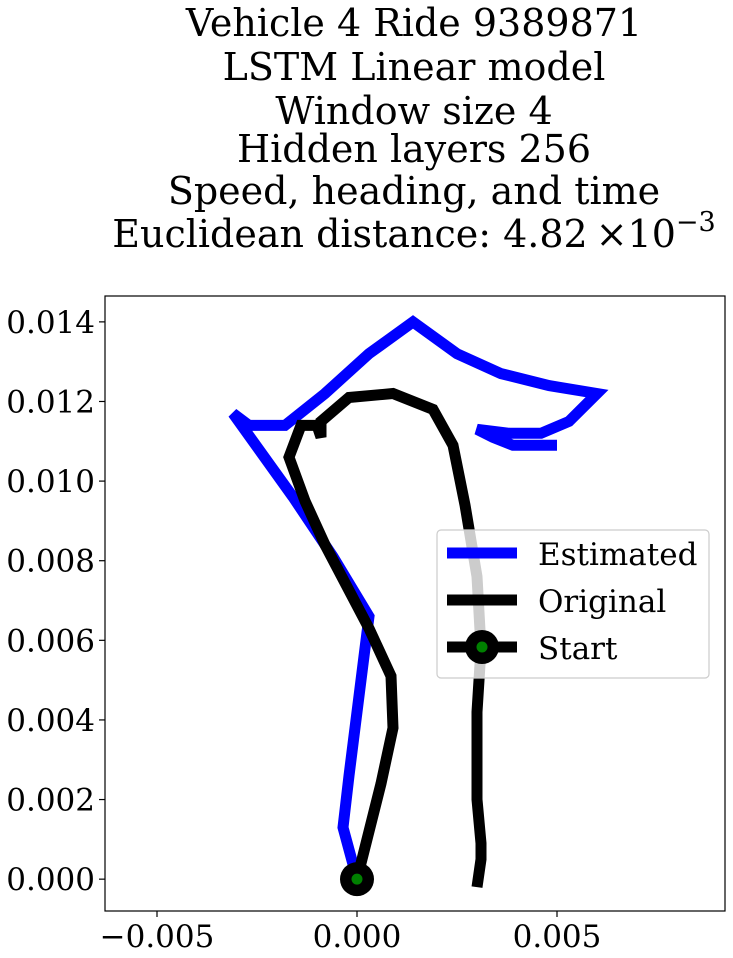 This screenshot has height=958, width=733. I want to click on title-line-3: Window size 4, so click(413, 111).